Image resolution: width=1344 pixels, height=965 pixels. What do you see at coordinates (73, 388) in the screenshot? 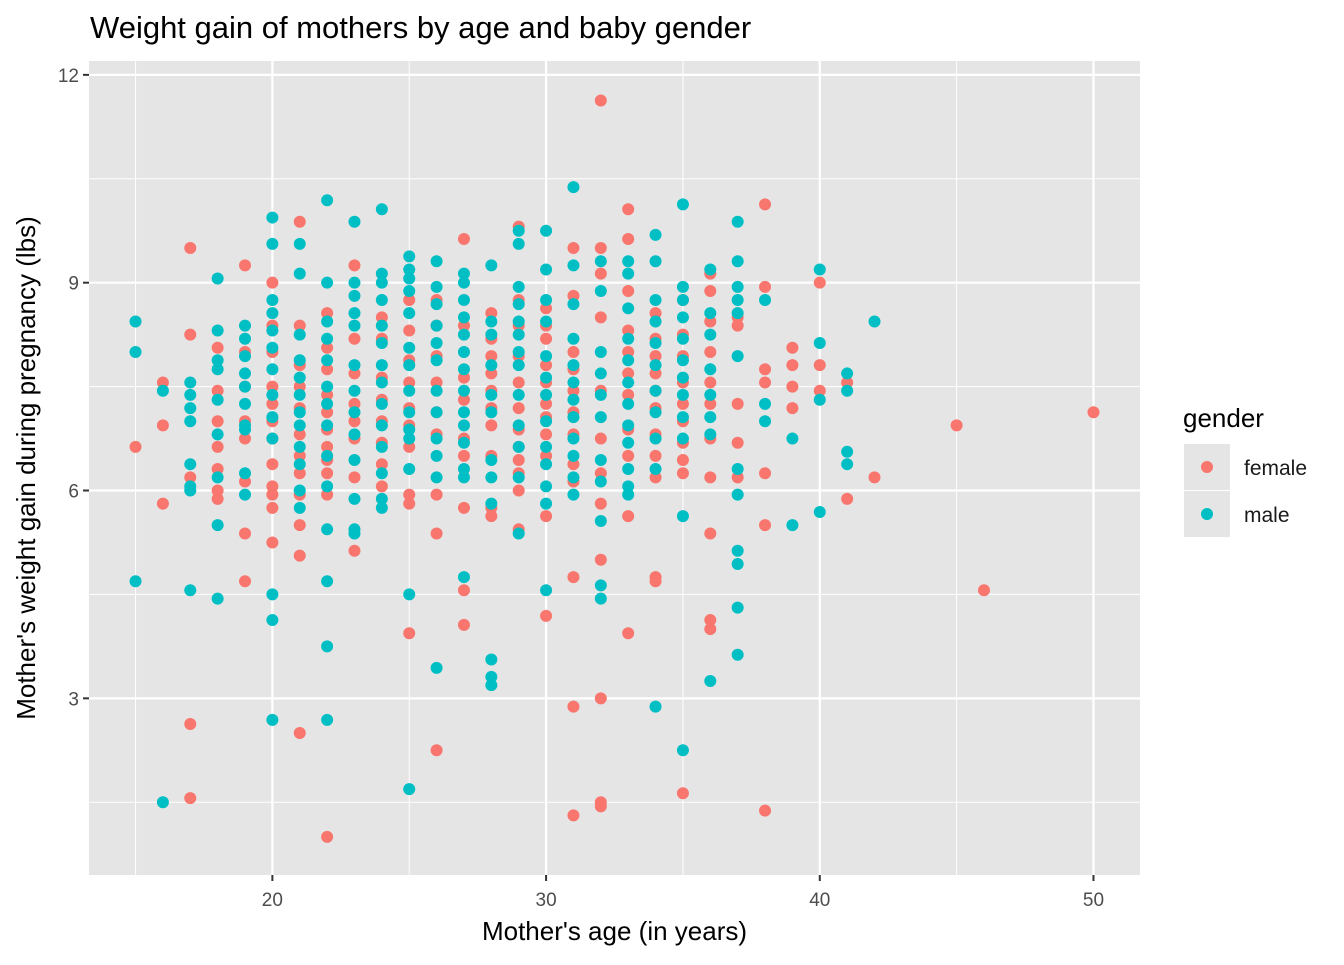
I see `y-axis: 3 6 9 12` at bounding box center [73, 388].